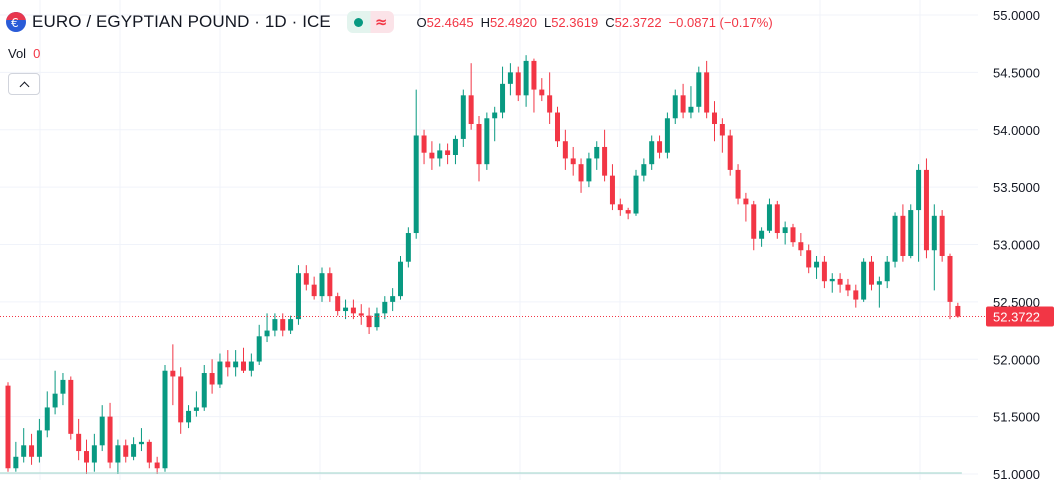 The width and height of the screenshot is (1058, 480). Describe the element at coordinates (370, 22) in the screenshot. I see `market-status-pill: ≈` at that location.